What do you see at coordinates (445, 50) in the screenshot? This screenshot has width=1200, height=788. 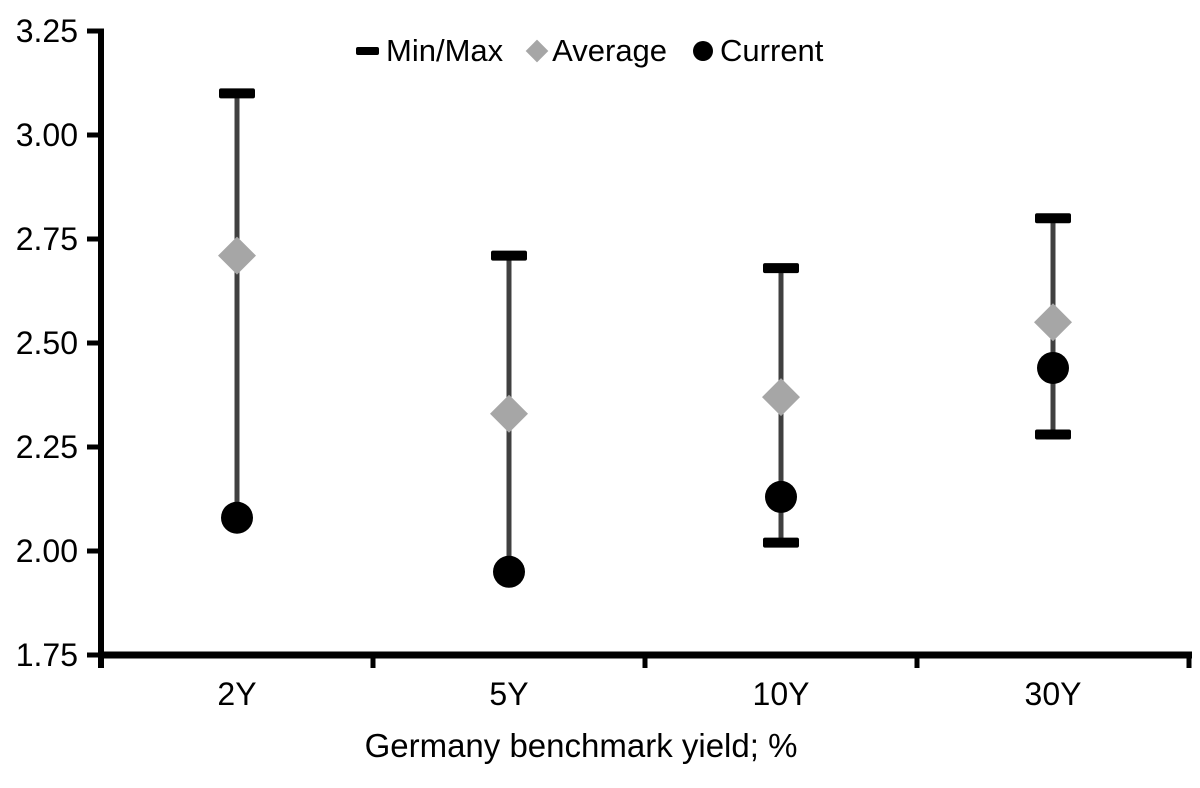 I see `legend-label-minmax: Min/Max` at bounding box center [445, 50].